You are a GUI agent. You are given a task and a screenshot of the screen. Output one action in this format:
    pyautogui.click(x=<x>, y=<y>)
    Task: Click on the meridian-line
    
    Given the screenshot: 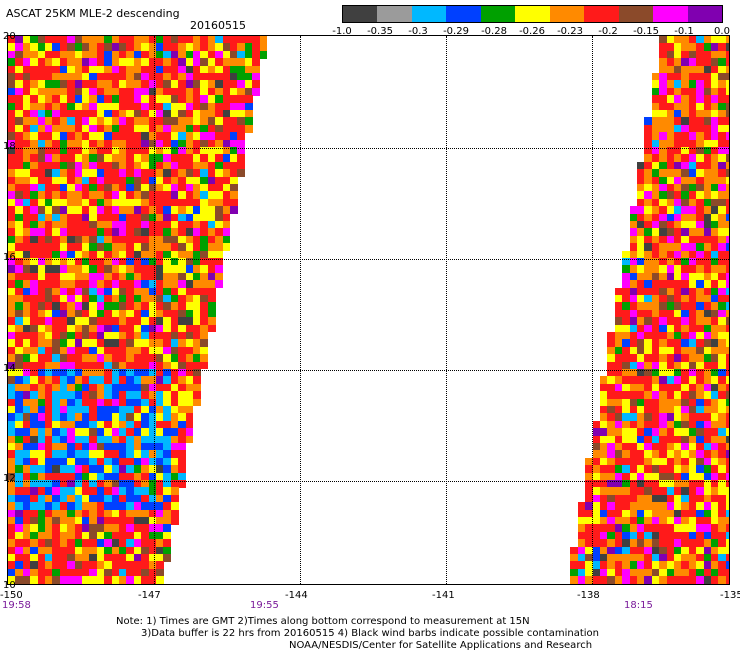 What is the action you would take?
    pyautogui.click(x=592, y=310)
    